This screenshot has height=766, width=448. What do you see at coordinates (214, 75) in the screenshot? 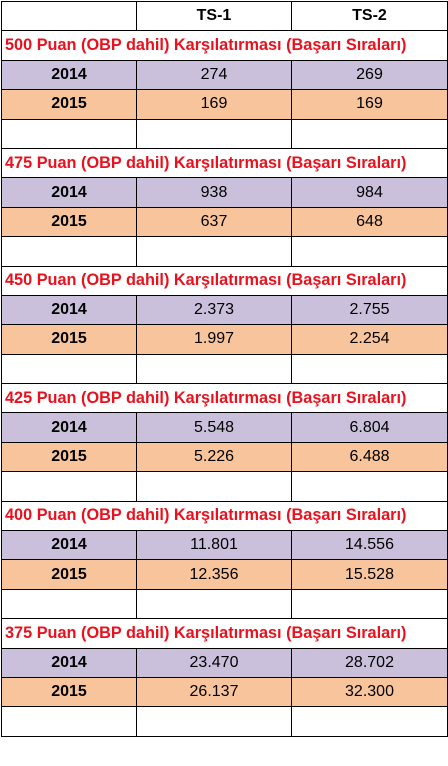
I see `ts1-cell: 274` at bounding box center [214, 75].